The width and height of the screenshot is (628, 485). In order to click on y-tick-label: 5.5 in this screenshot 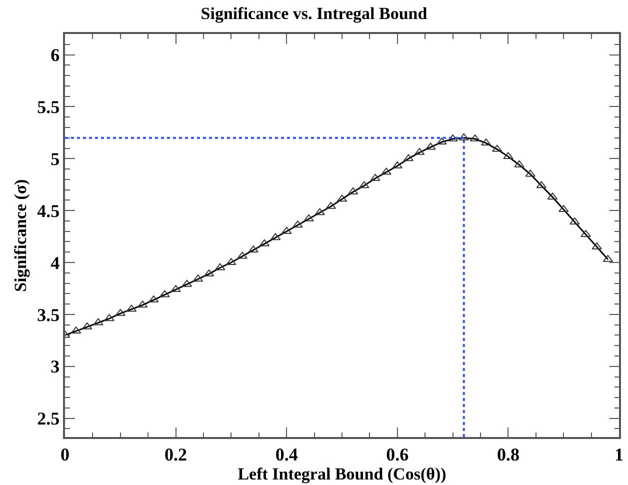, I will do `click(48, 107)`.